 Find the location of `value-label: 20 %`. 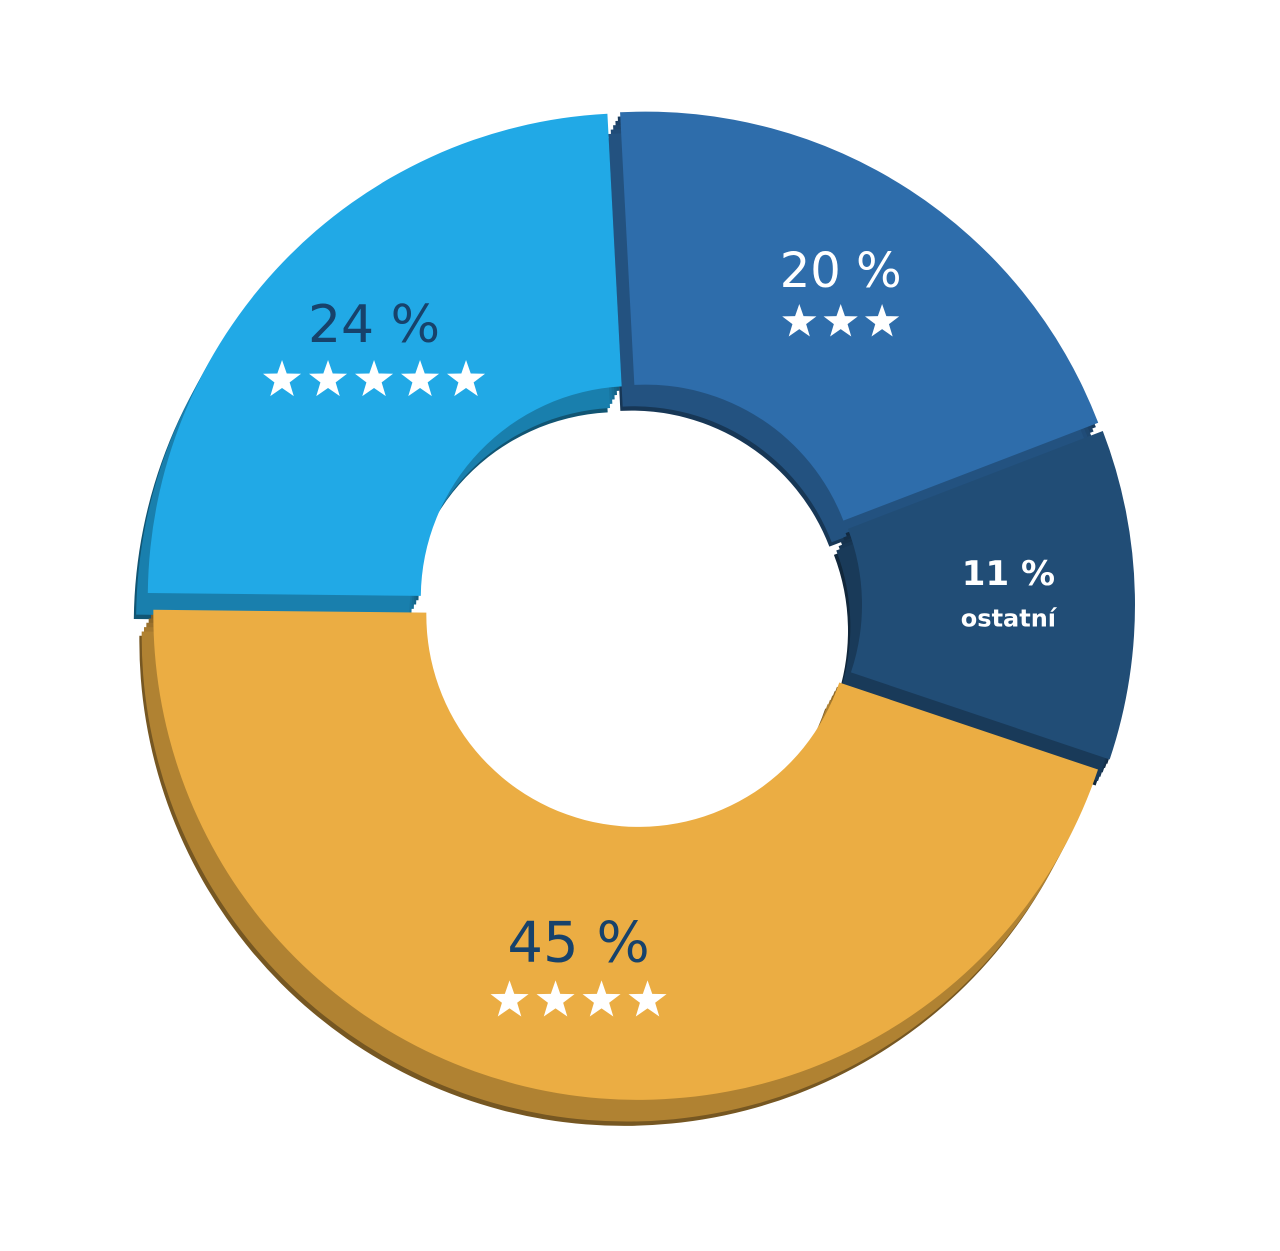

value-label: 20 % is located at coordinates (841, 271).